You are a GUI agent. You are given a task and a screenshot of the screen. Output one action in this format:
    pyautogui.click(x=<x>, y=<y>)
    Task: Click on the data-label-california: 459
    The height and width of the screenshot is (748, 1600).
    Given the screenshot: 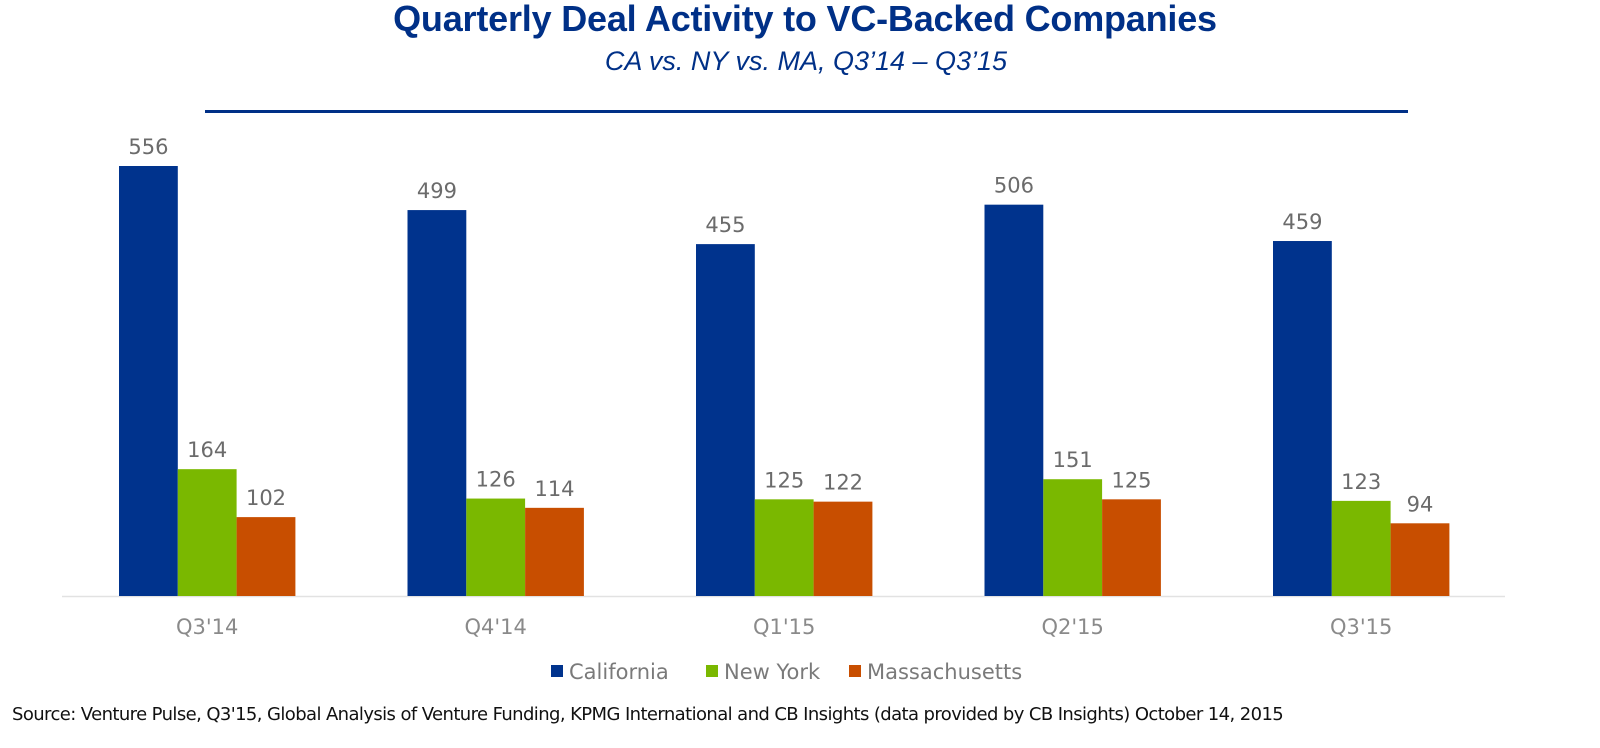 What is the action you would take?
    pyautogui.click(x=1302, y=222)
    